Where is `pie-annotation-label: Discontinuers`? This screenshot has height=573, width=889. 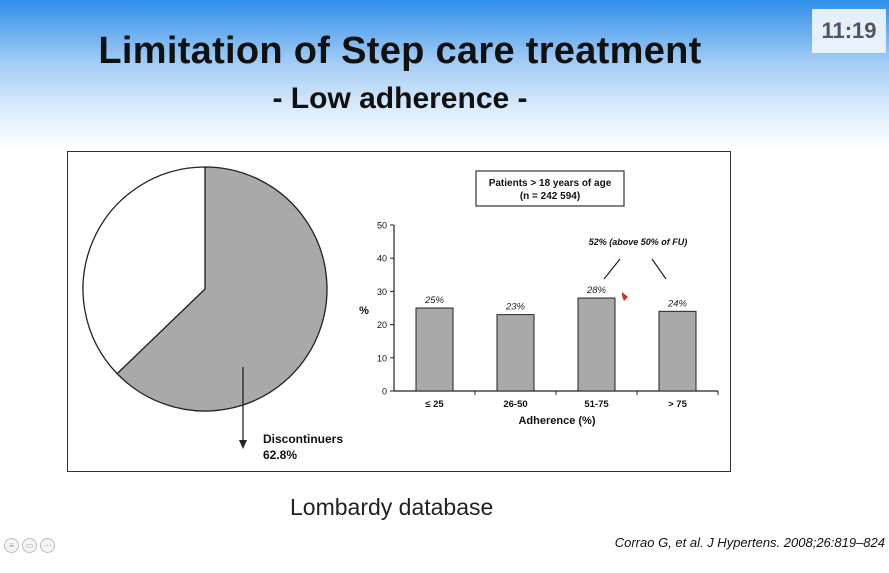
pie-annotation-label: Discontinuers is located at coordinates (303, 439).